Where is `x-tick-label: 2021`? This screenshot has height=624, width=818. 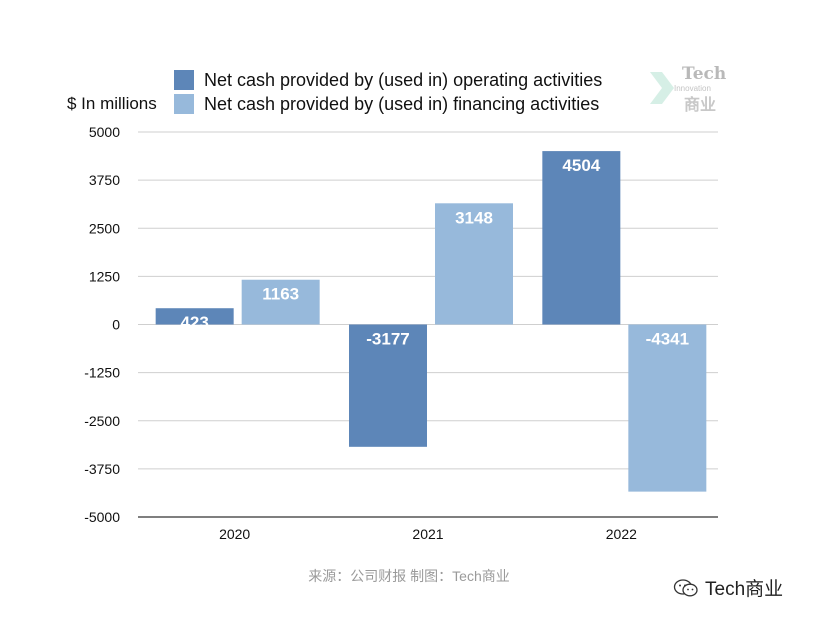 x-tick-label: 2021 is located at coordinates (427, 534).